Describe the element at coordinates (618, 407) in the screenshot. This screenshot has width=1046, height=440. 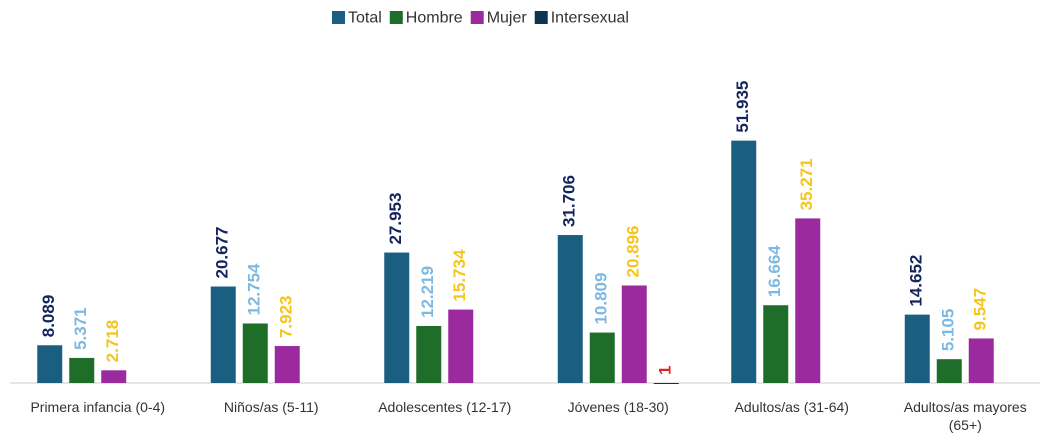
I see `x-tick-label: Jóvenes (18-30)` at that location.